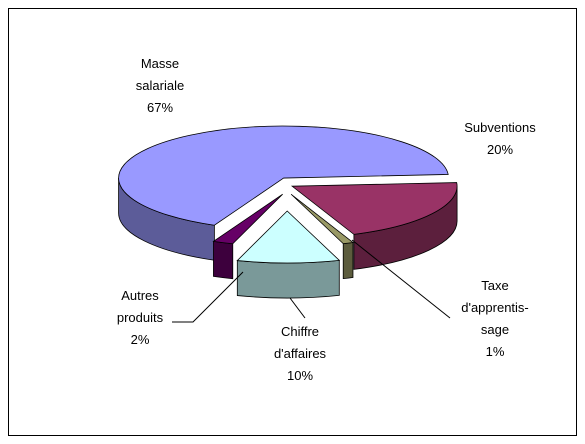  What do you see at coordinates (140, 306) in the screenshot?
I see `slice-label: Autres produits` at bounding box center [140, 306].